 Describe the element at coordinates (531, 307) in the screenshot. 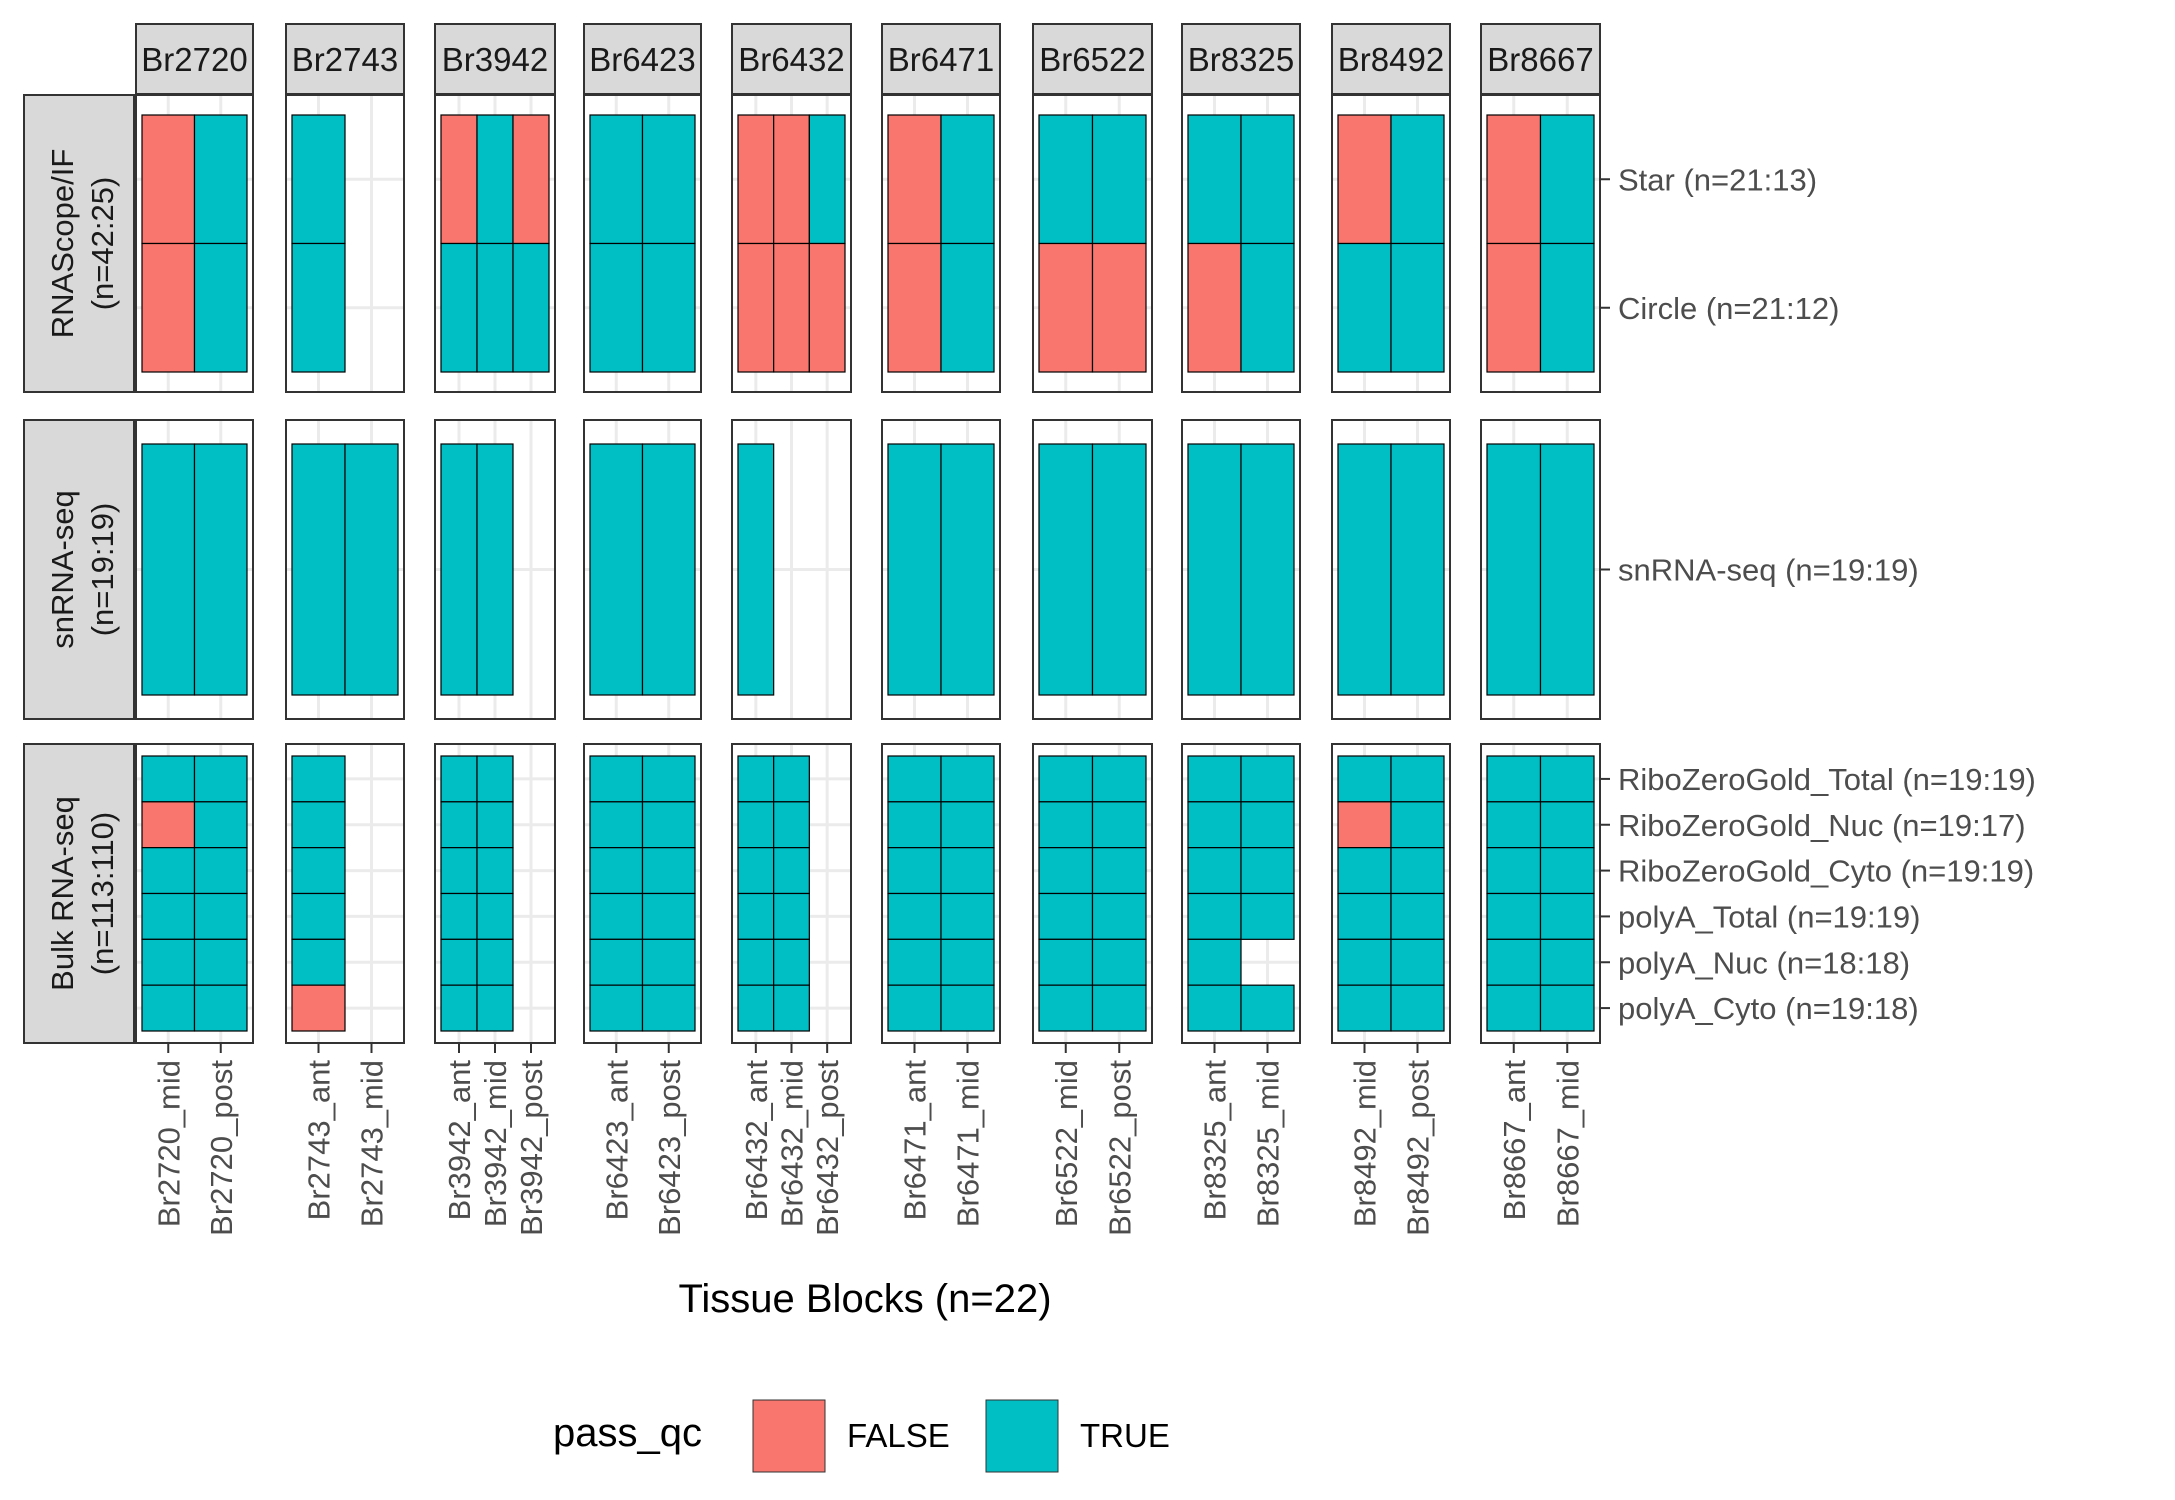

I see `tile-br3942-post` at that location.